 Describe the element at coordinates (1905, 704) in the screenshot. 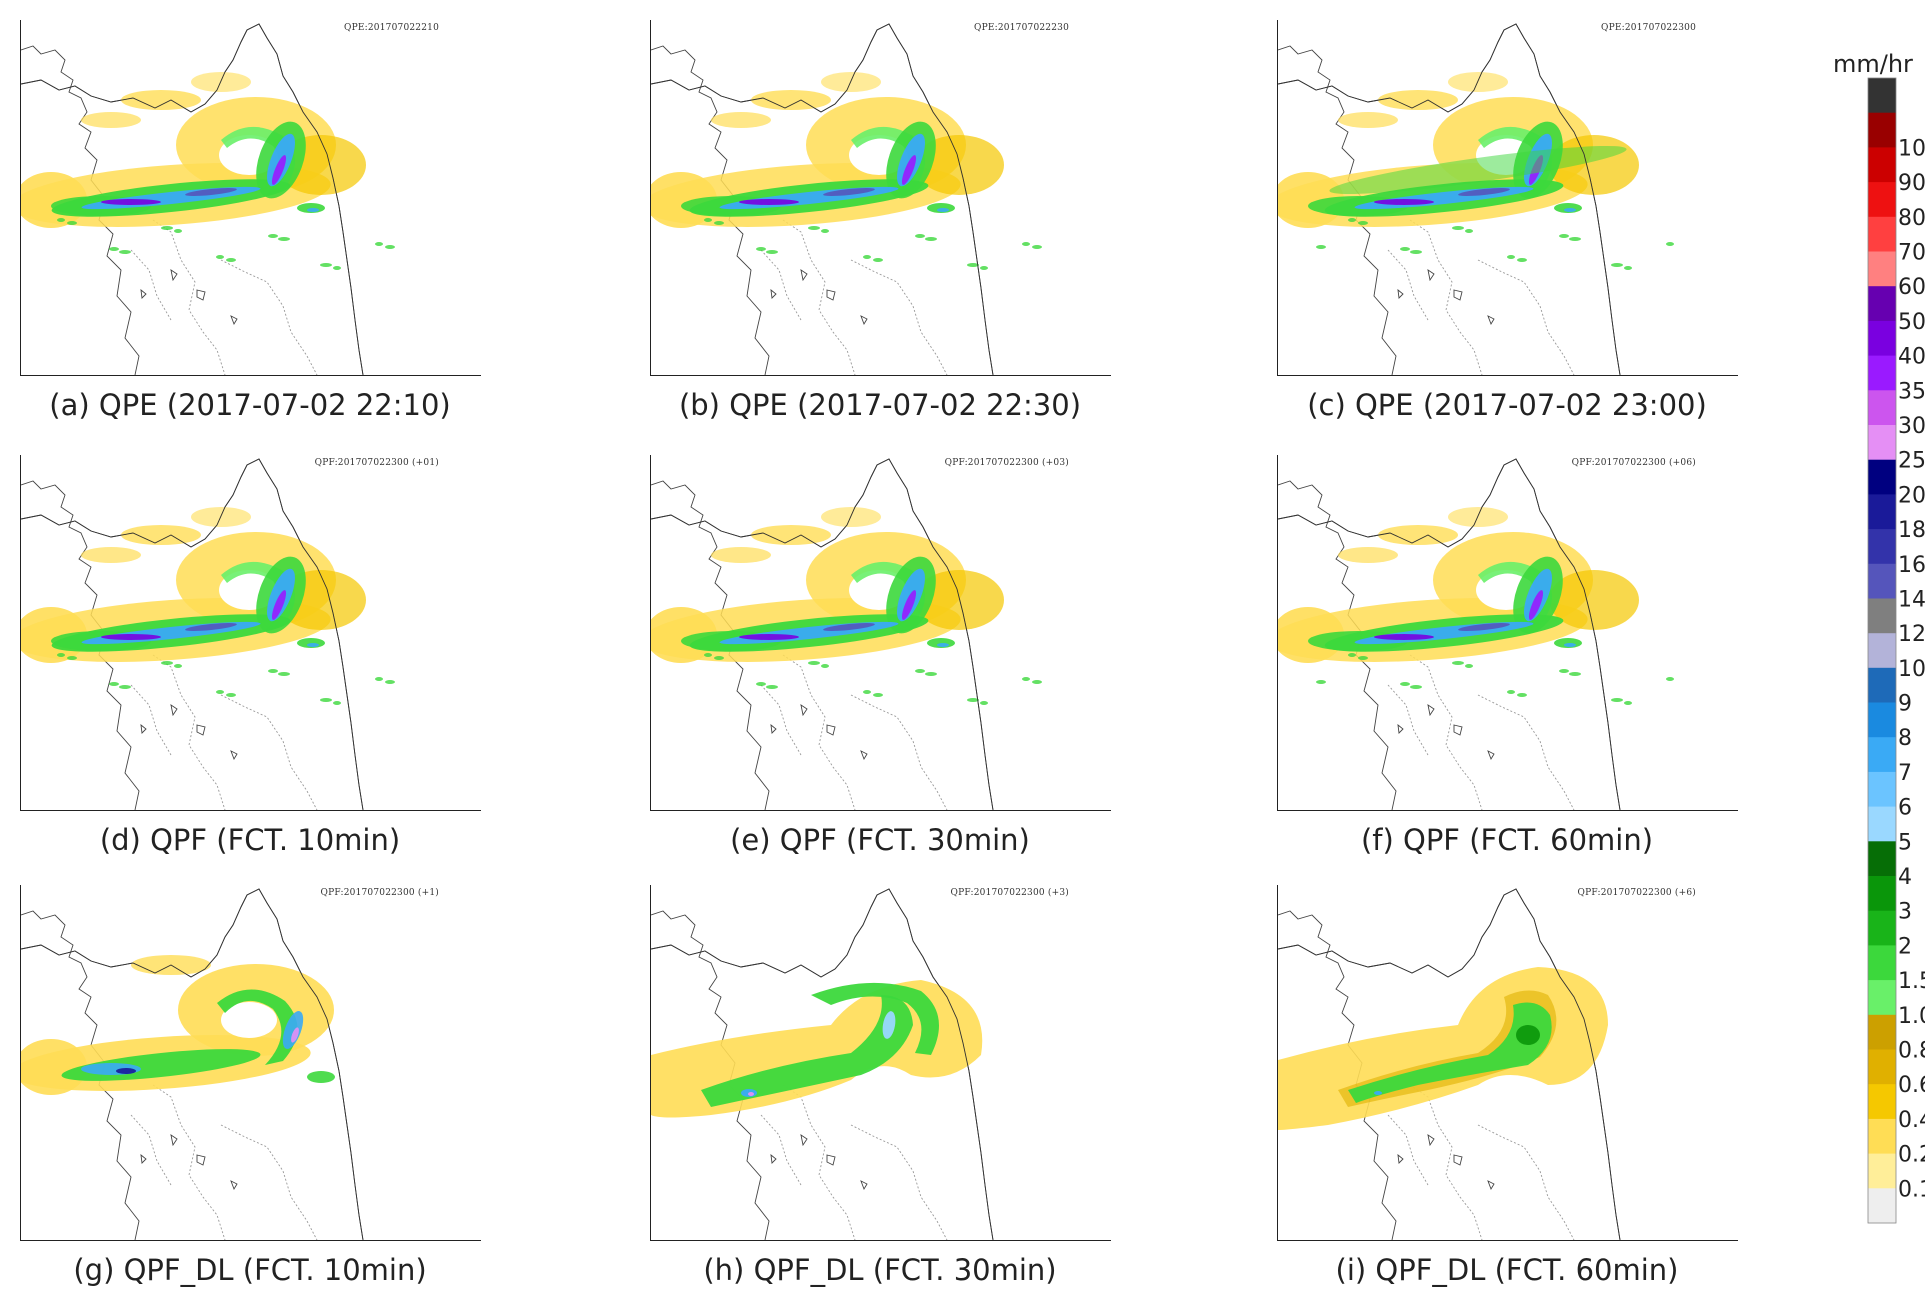

I see `colorbar-tick-label: 9` at that location.